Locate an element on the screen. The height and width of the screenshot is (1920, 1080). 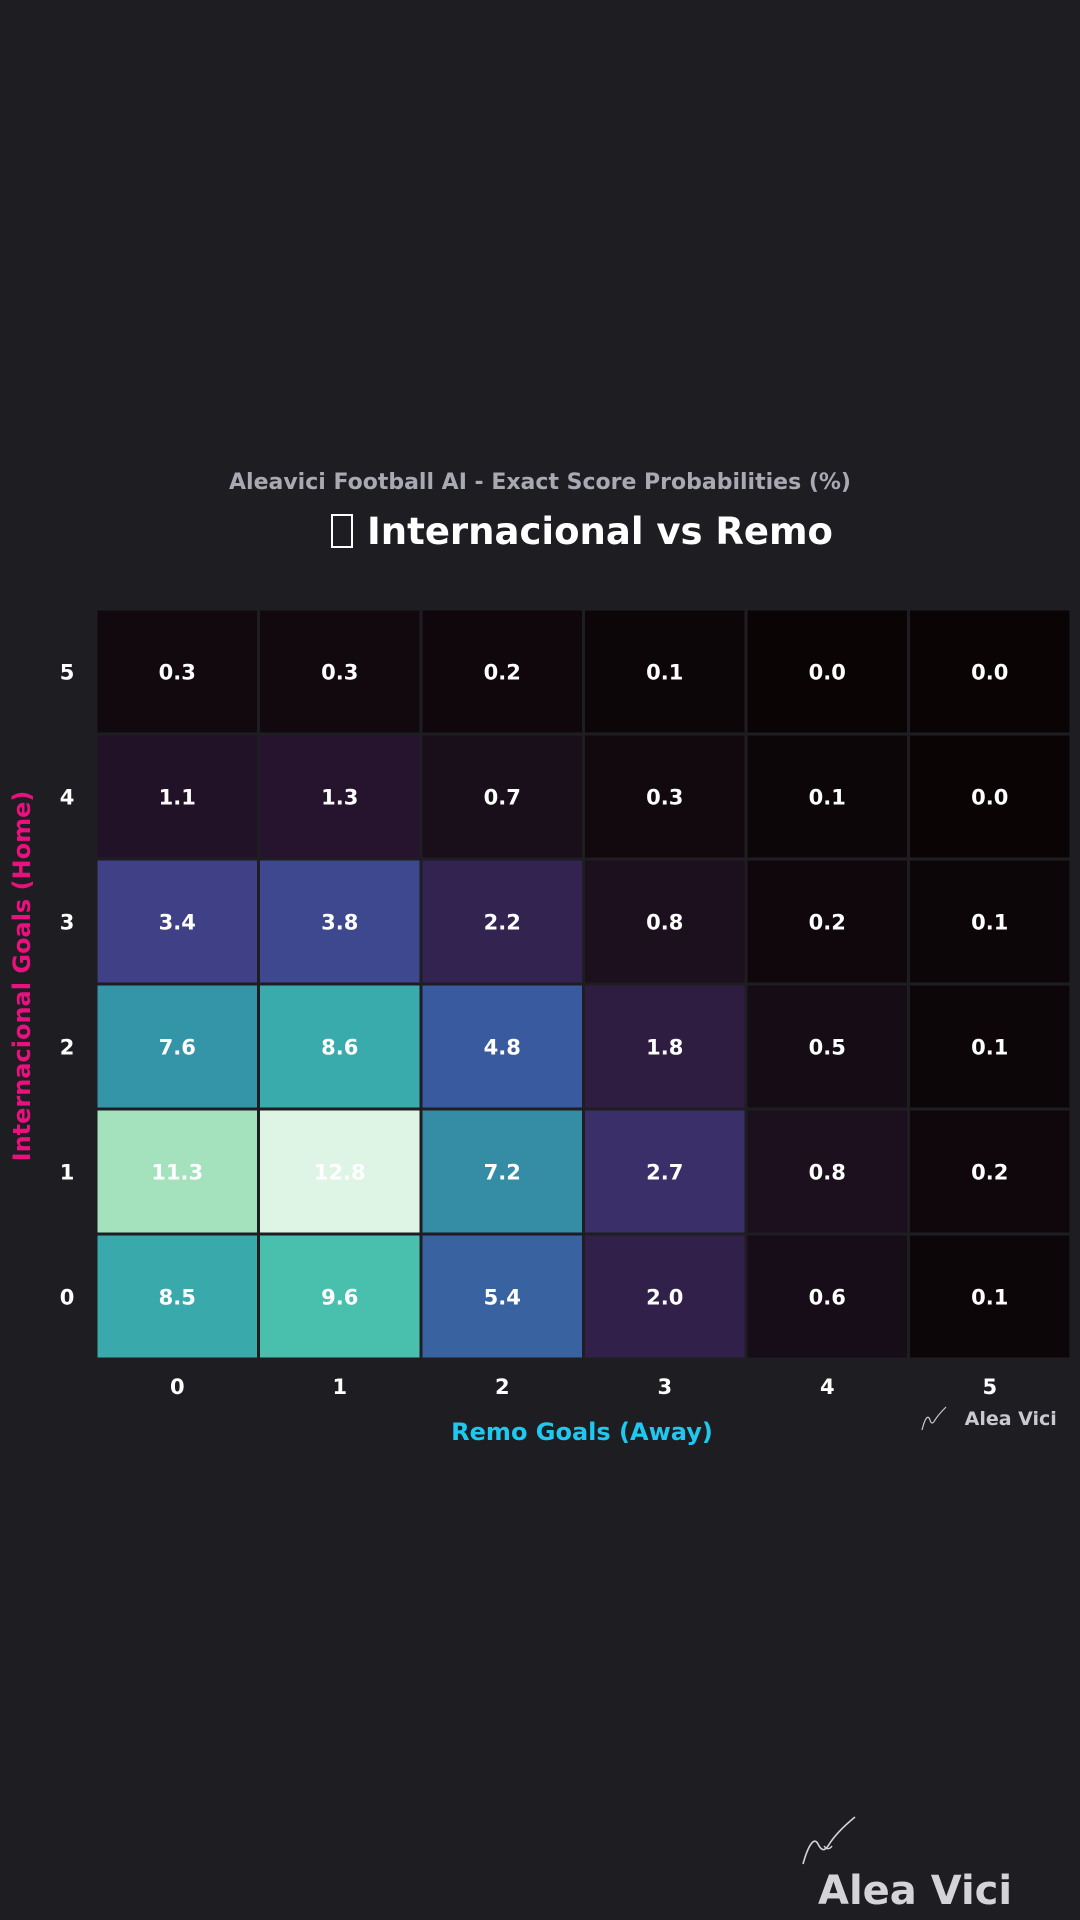
signature-logo-icon is located at coordinates (934, 1418).